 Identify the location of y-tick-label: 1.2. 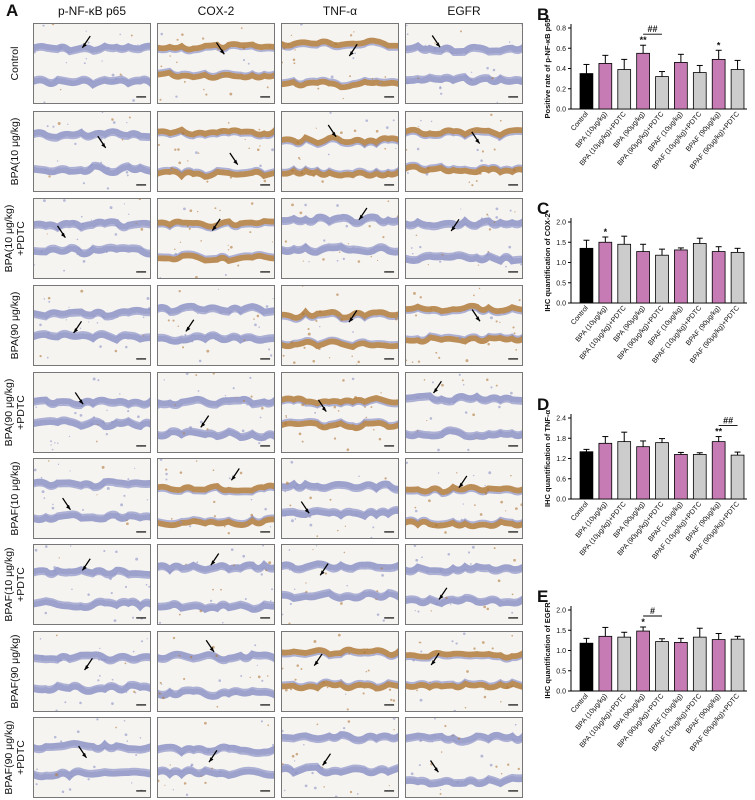
(561, 459).